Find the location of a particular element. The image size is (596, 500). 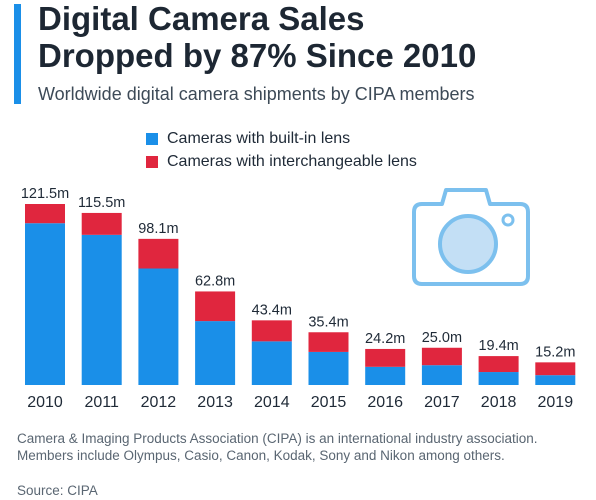

bar-builtin-2012 is located at coordinates (158, 326).